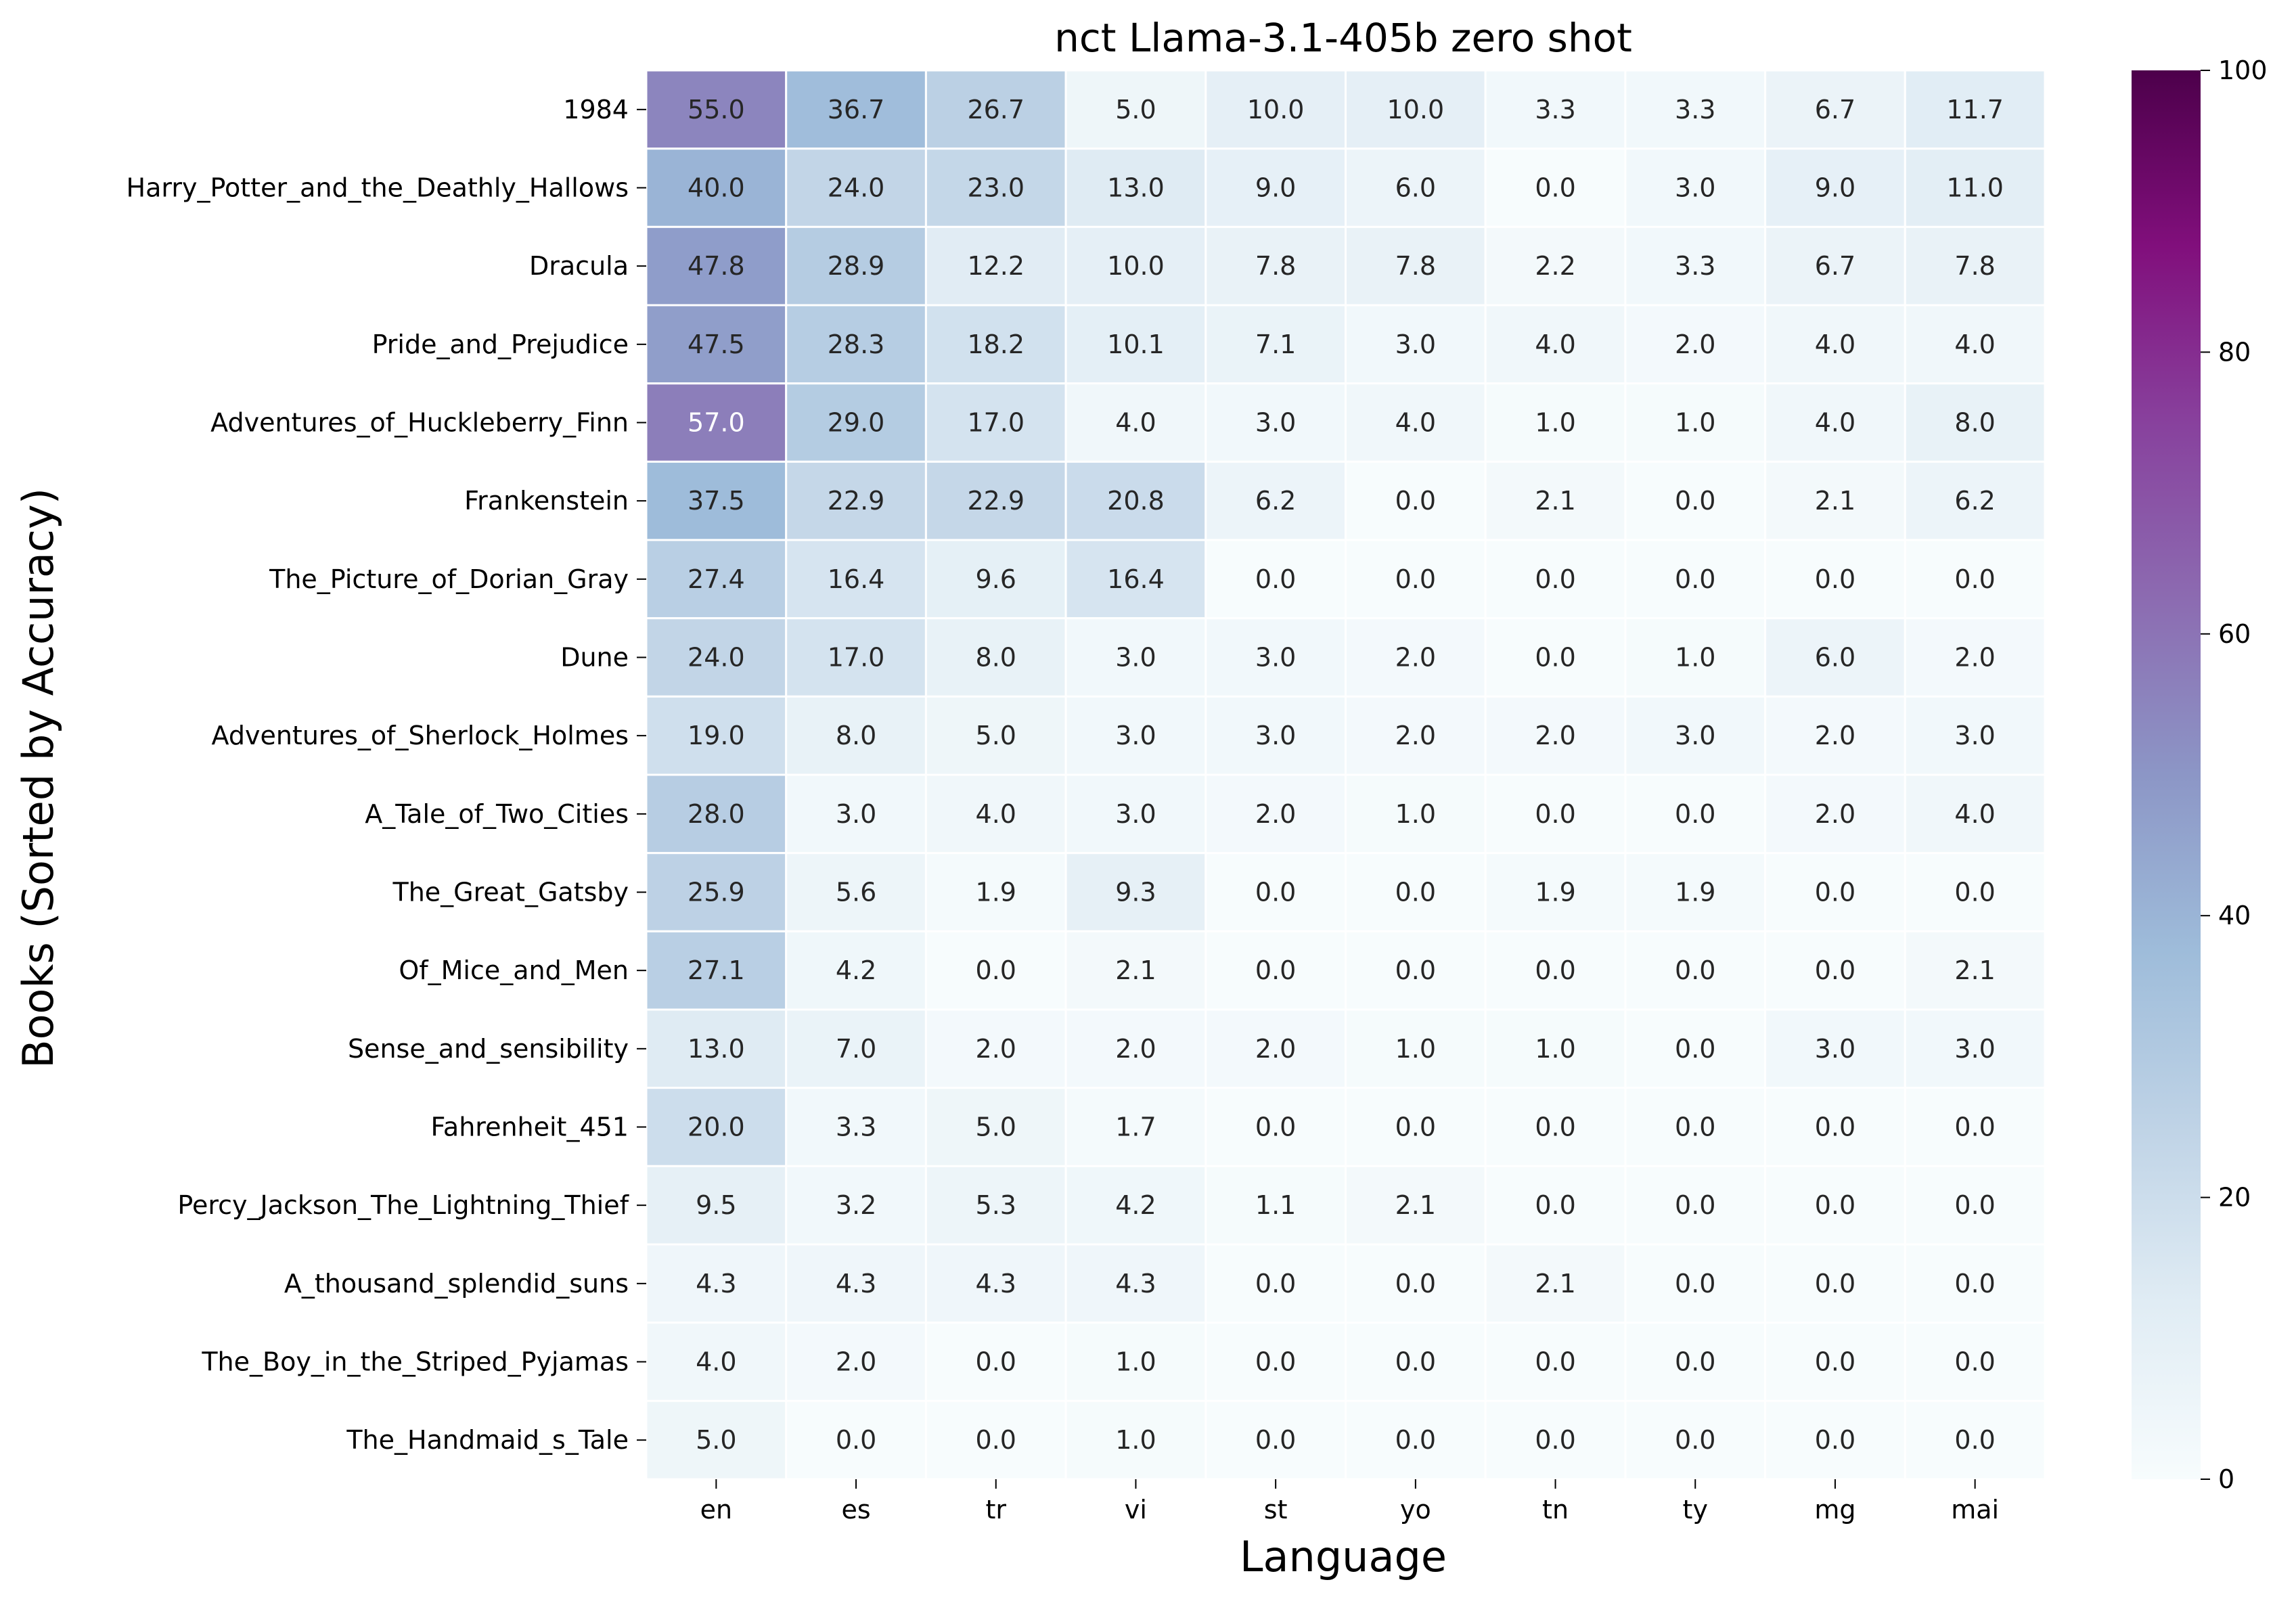 This screenshot has height=1601, width=2296. I want to click on cell-value-label: 47.5, so click(716, 344).